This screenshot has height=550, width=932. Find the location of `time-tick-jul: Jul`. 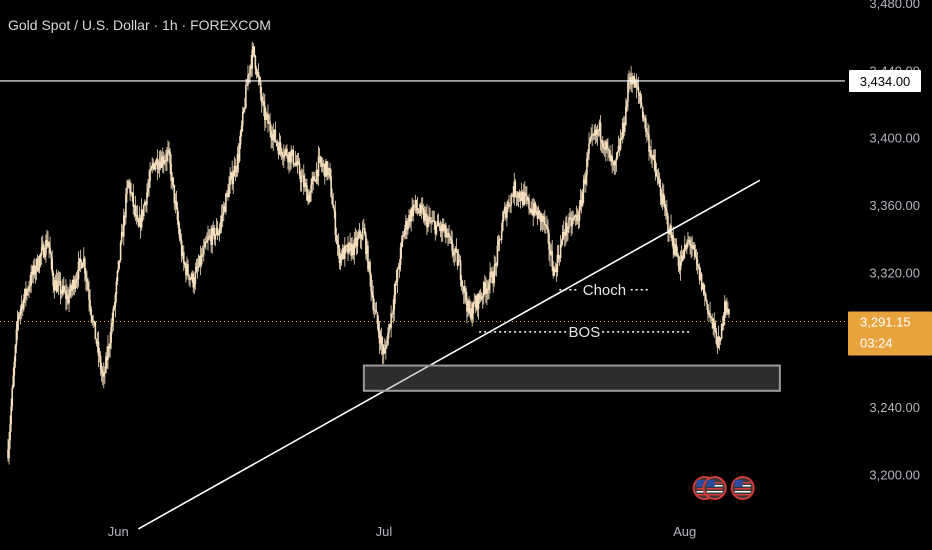

time-tick-jul: Jul is located at coordinates (384, 531).